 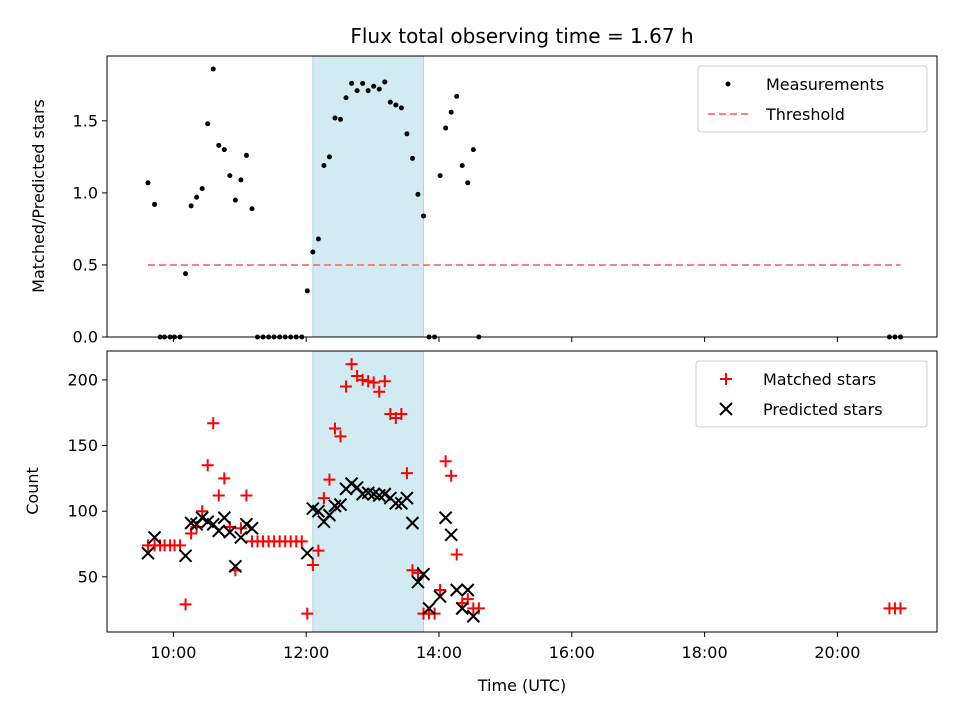 What do you see at coordinates (726, 379) in the screenshot?
I see `matched-stars-legend-marker` at bounding box center [726, 379].